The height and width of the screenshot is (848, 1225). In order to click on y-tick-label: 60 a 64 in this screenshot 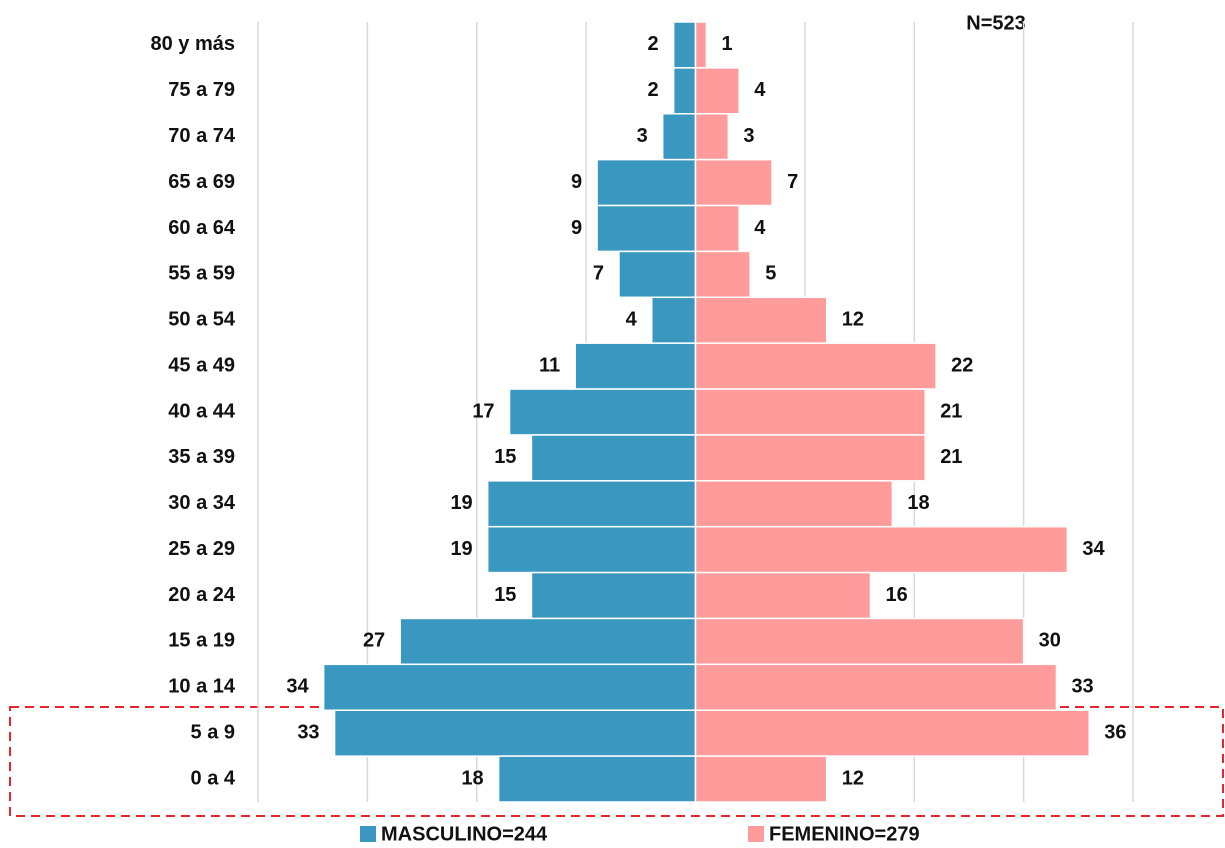, I will do `click(202, 228)`.